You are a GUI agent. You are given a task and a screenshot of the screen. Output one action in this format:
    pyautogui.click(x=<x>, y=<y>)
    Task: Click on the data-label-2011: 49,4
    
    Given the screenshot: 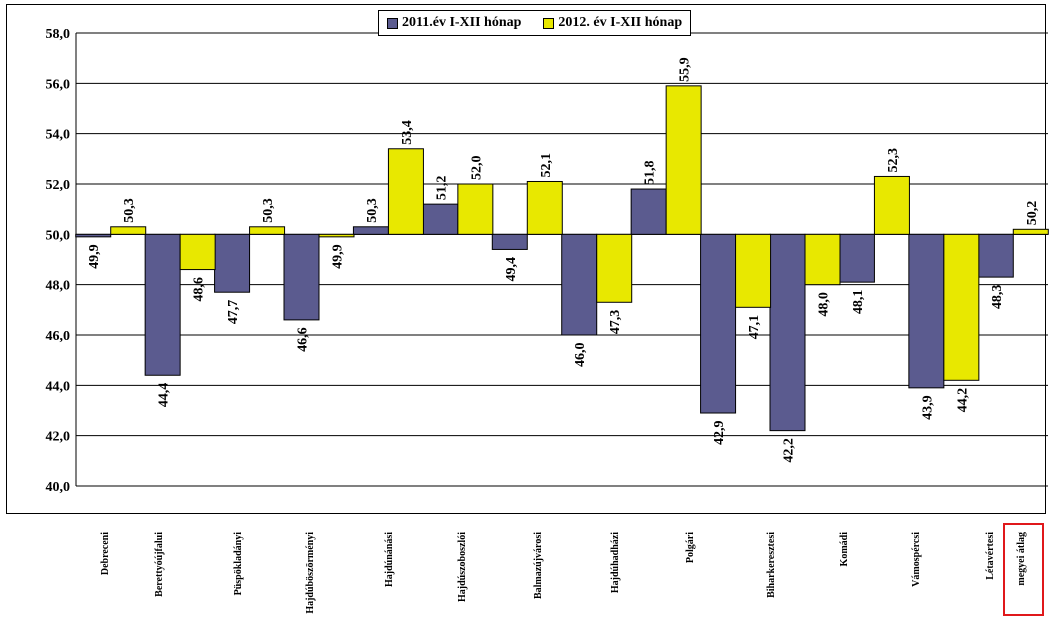 What is the action you would take?
    pyautogui.click(x=511, y=269)
    